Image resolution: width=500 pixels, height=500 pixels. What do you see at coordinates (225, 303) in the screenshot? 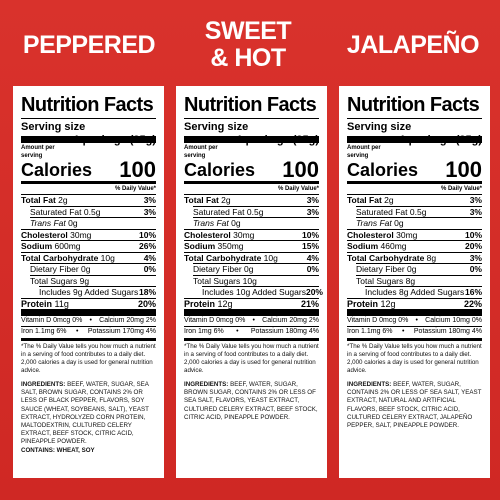
I see `protein-value: 12g` at bounding box center [225, 303].